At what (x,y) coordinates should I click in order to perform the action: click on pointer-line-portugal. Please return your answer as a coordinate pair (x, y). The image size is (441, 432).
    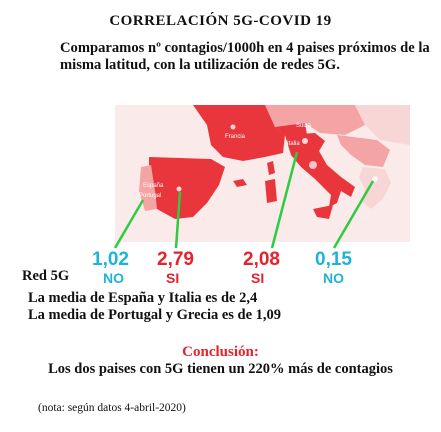
    Looking at the image, I should click on (129, 224).